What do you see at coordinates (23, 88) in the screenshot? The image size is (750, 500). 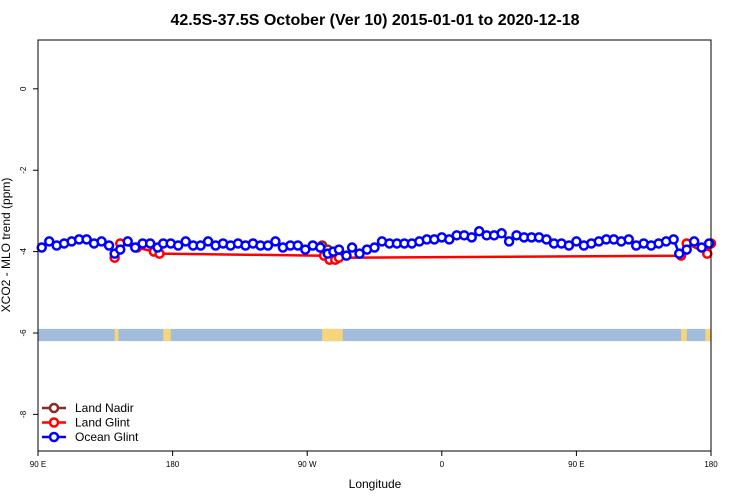 I see `y-tick-label: 0` at bounding box center [23, 88].